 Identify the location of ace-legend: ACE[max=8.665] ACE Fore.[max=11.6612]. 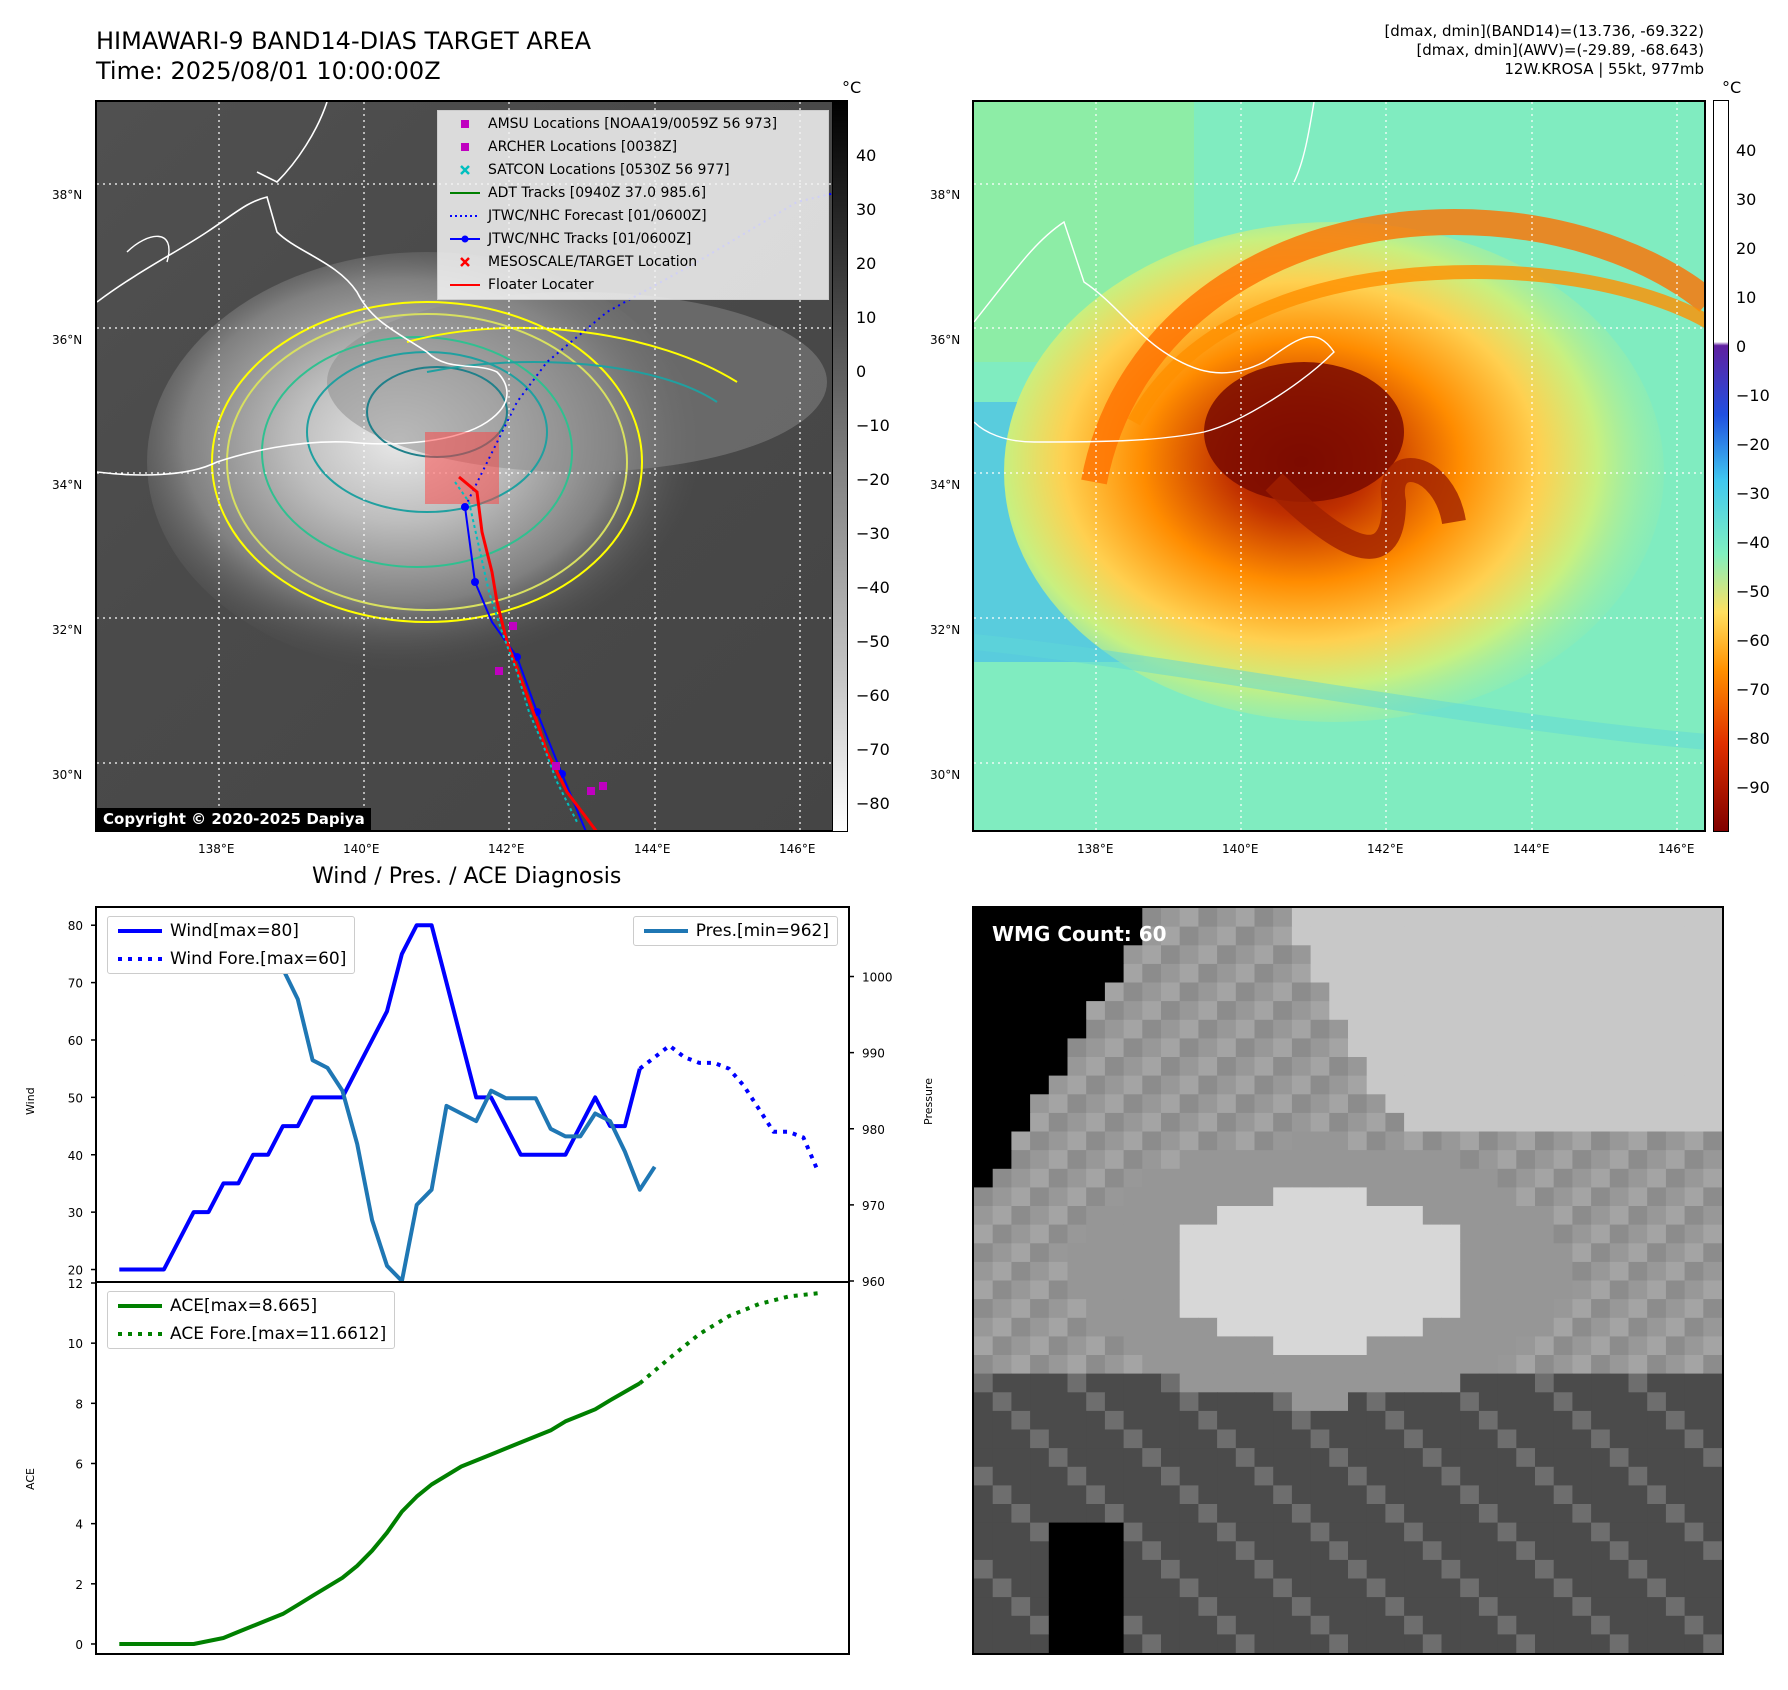
(251, 1320).